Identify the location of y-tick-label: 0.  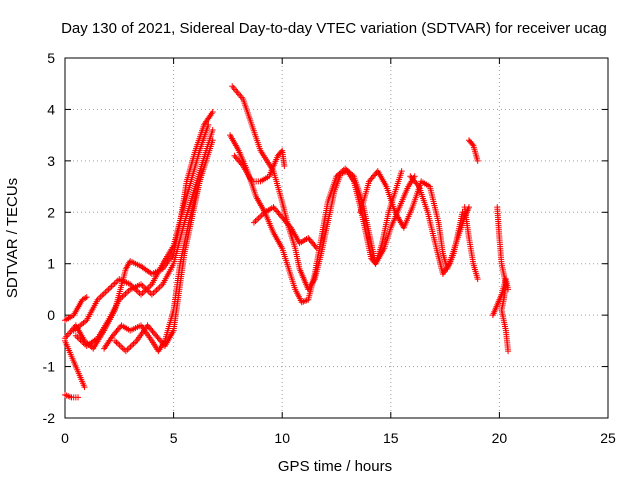
(51, 315).